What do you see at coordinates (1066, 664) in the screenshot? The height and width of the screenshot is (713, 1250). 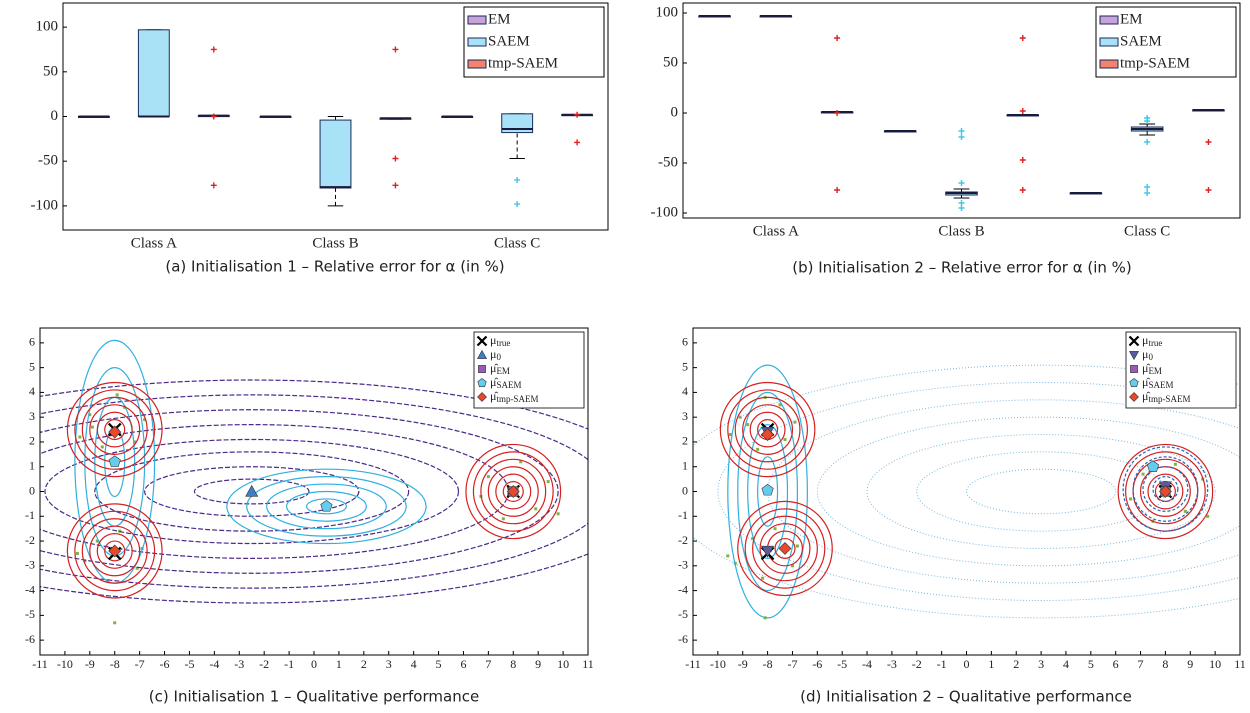 I see `x-tick-label: 4` at bounding box center [1066, 664].